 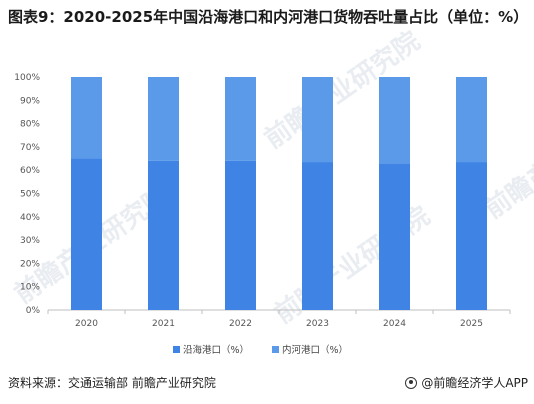 What do you see at coordinates (30, 171) in the screenshot?
I see `y-tick-label: 60%` at bounding box center [30, 171].